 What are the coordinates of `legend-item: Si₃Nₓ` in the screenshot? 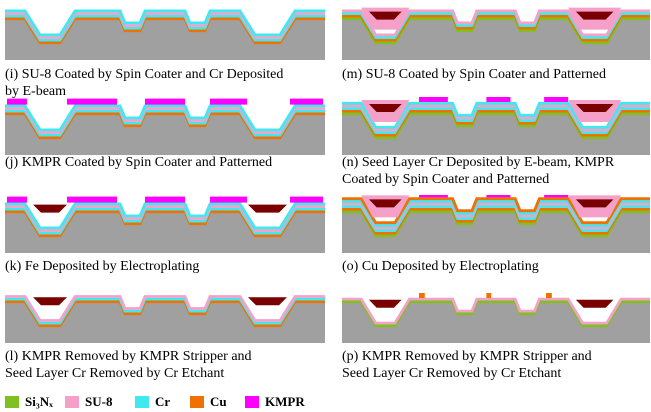 It's located at (29, 402).